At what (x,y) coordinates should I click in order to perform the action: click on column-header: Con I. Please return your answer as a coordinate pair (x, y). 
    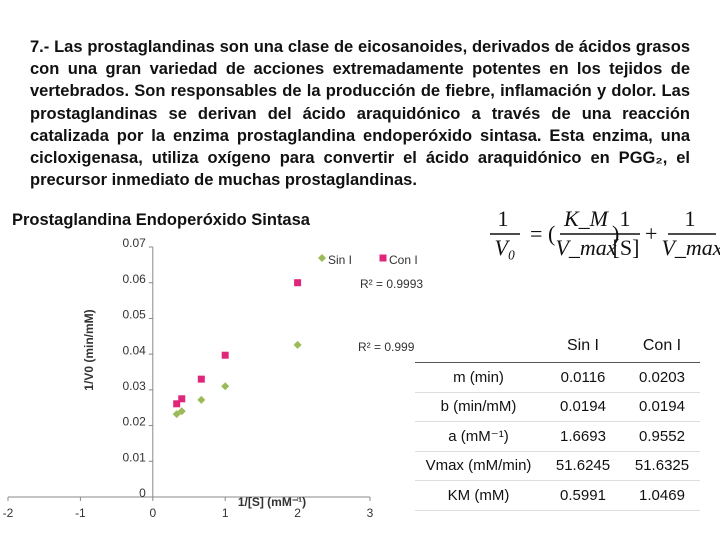
    Looking at the image, I should click on (662, 346).